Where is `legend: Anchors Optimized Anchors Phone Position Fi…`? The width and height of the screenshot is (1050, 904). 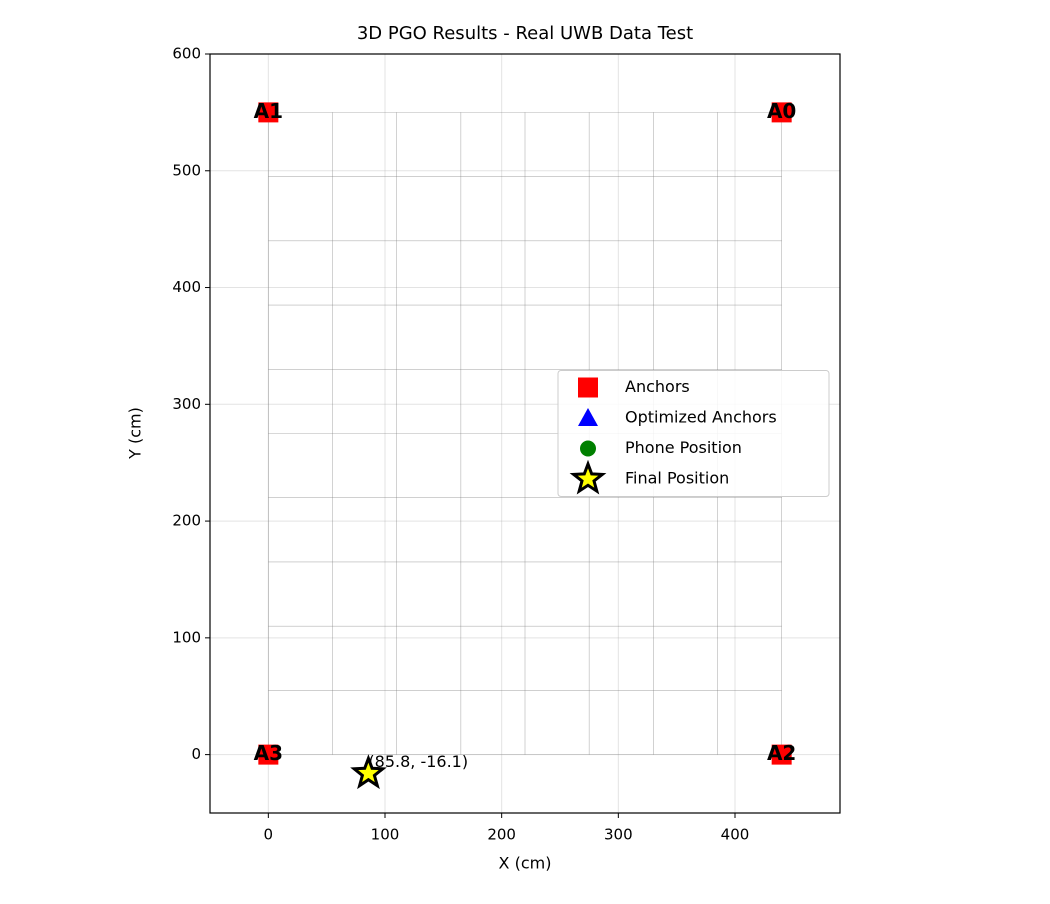
legend: Anchors Optimized Anchors Phone Position Fi… is located at coordinates (693, 433).